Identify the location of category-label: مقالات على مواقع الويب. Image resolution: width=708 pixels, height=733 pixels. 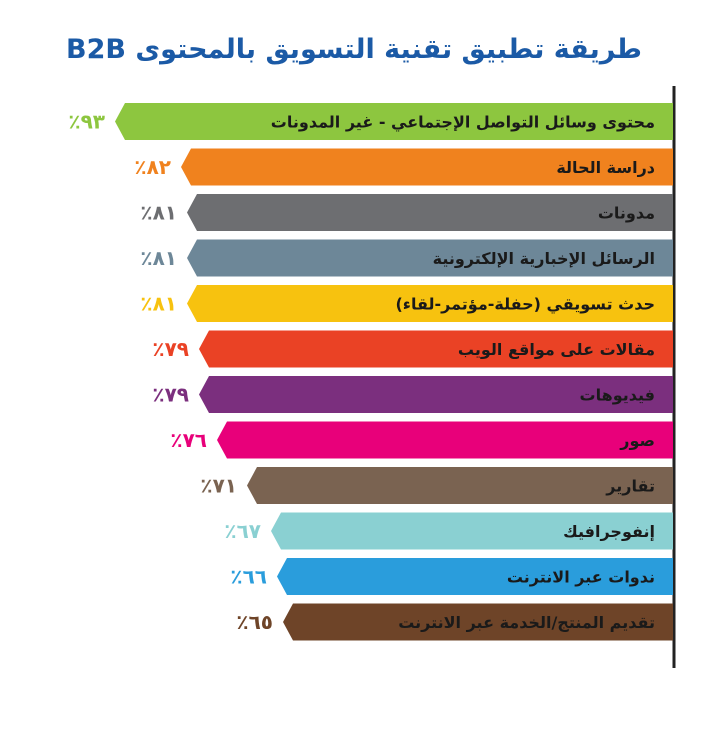
(556, 349).